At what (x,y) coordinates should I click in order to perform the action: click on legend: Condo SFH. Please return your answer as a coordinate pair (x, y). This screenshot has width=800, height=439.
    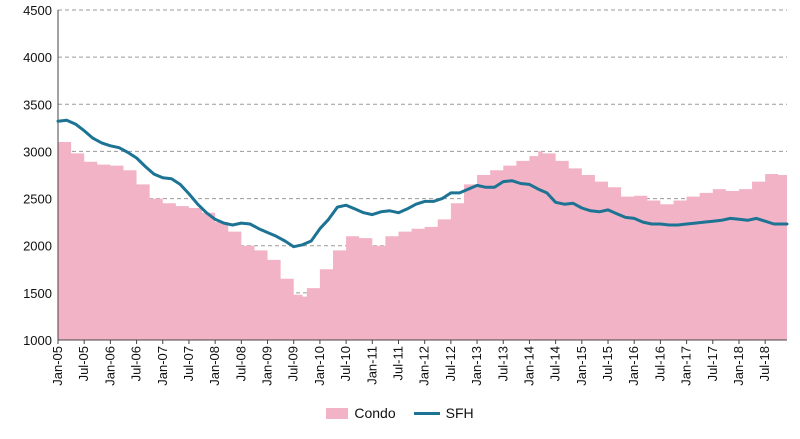
    Looking at the image, I should click on (400, 413).